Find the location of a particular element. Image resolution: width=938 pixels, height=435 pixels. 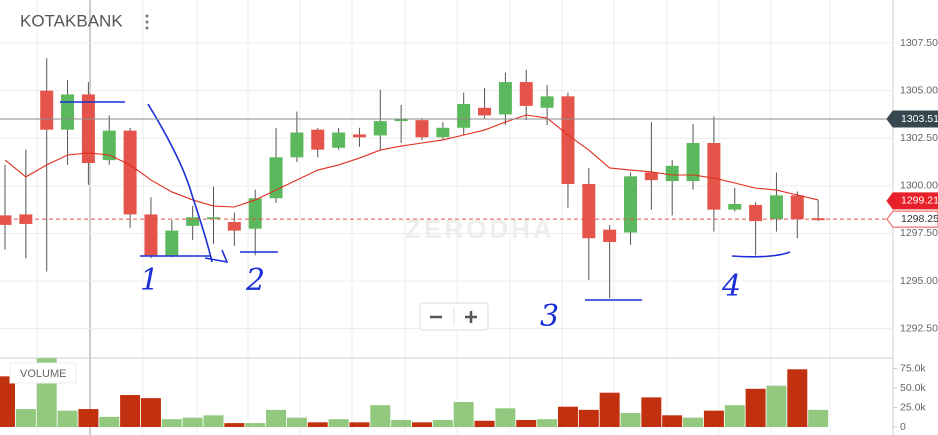

volume-tick-label: 25.0k is located at coordinates (913, 407).